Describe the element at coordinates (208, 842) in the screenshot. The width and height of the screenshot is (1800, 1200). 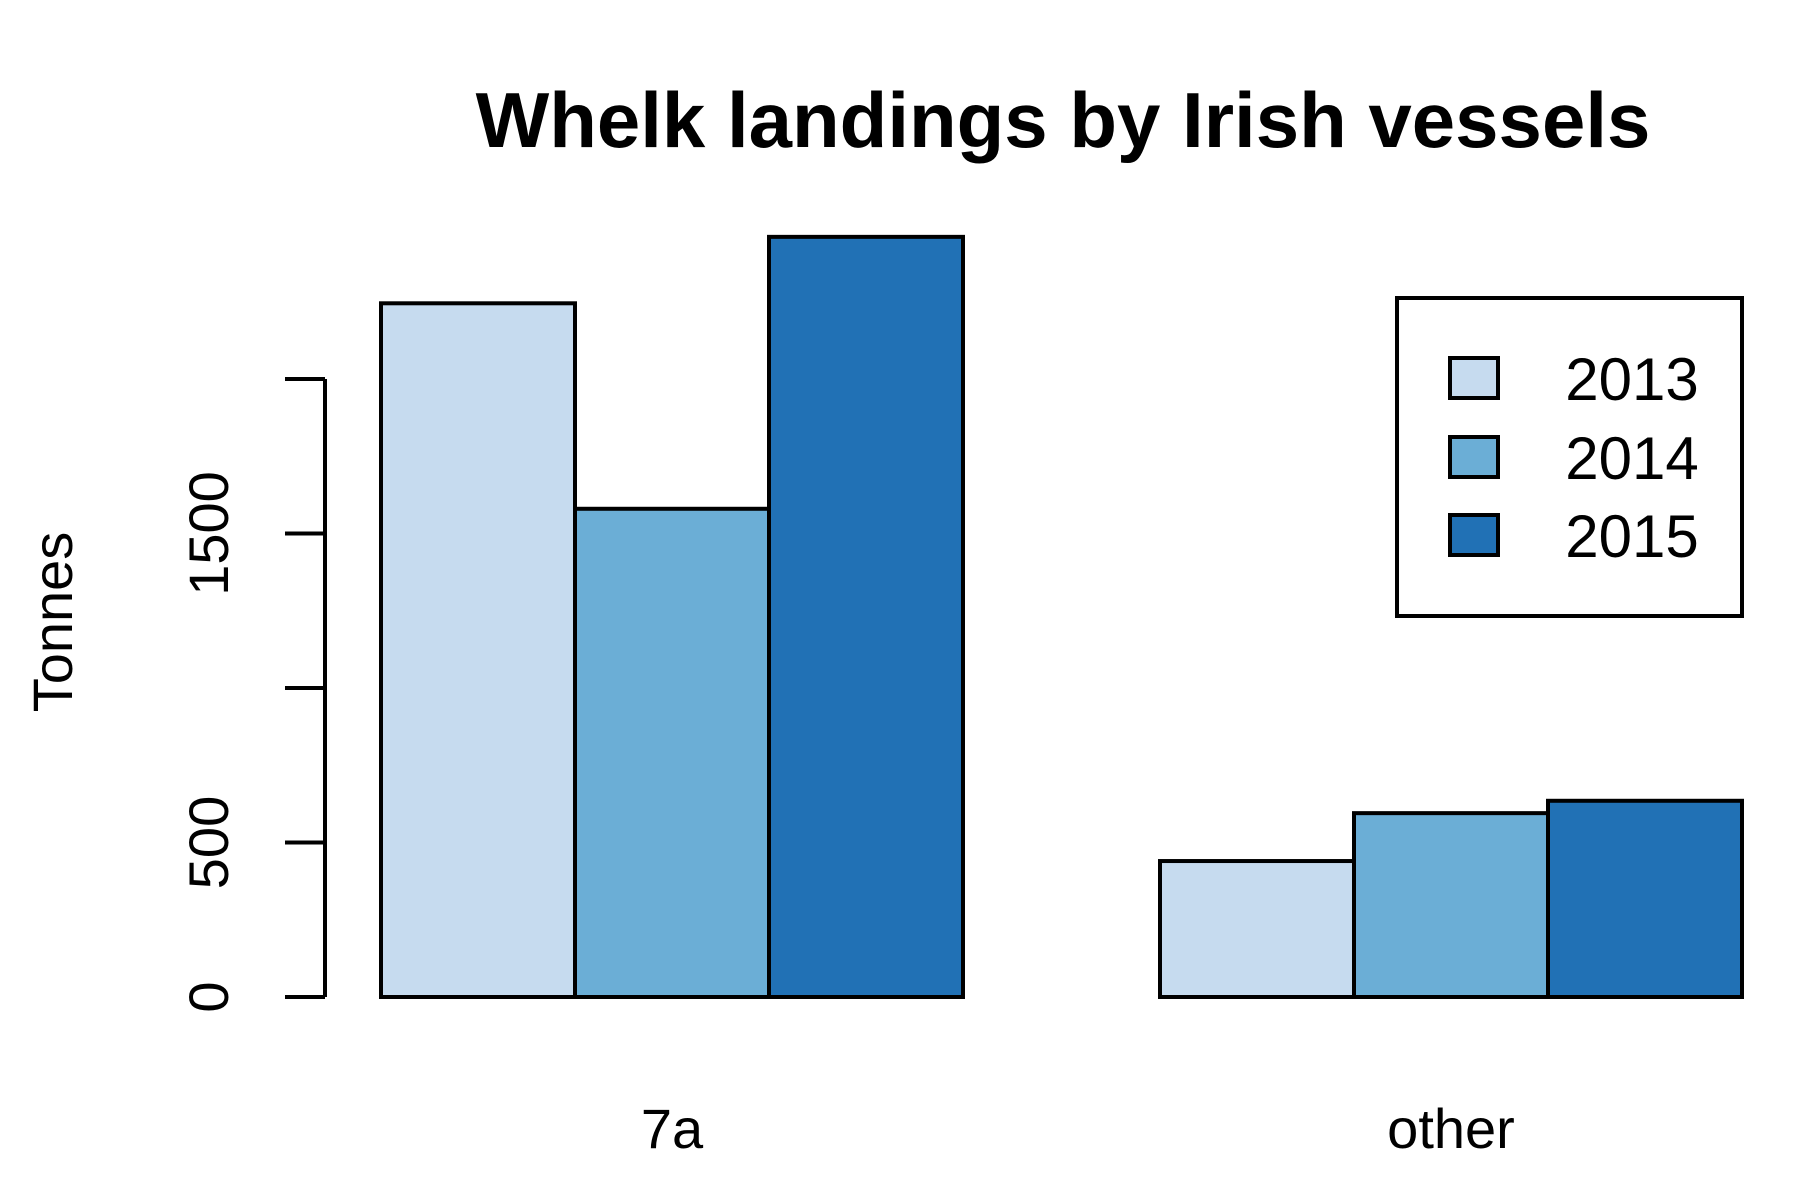
I see `y-tick-label: 500` at that location.